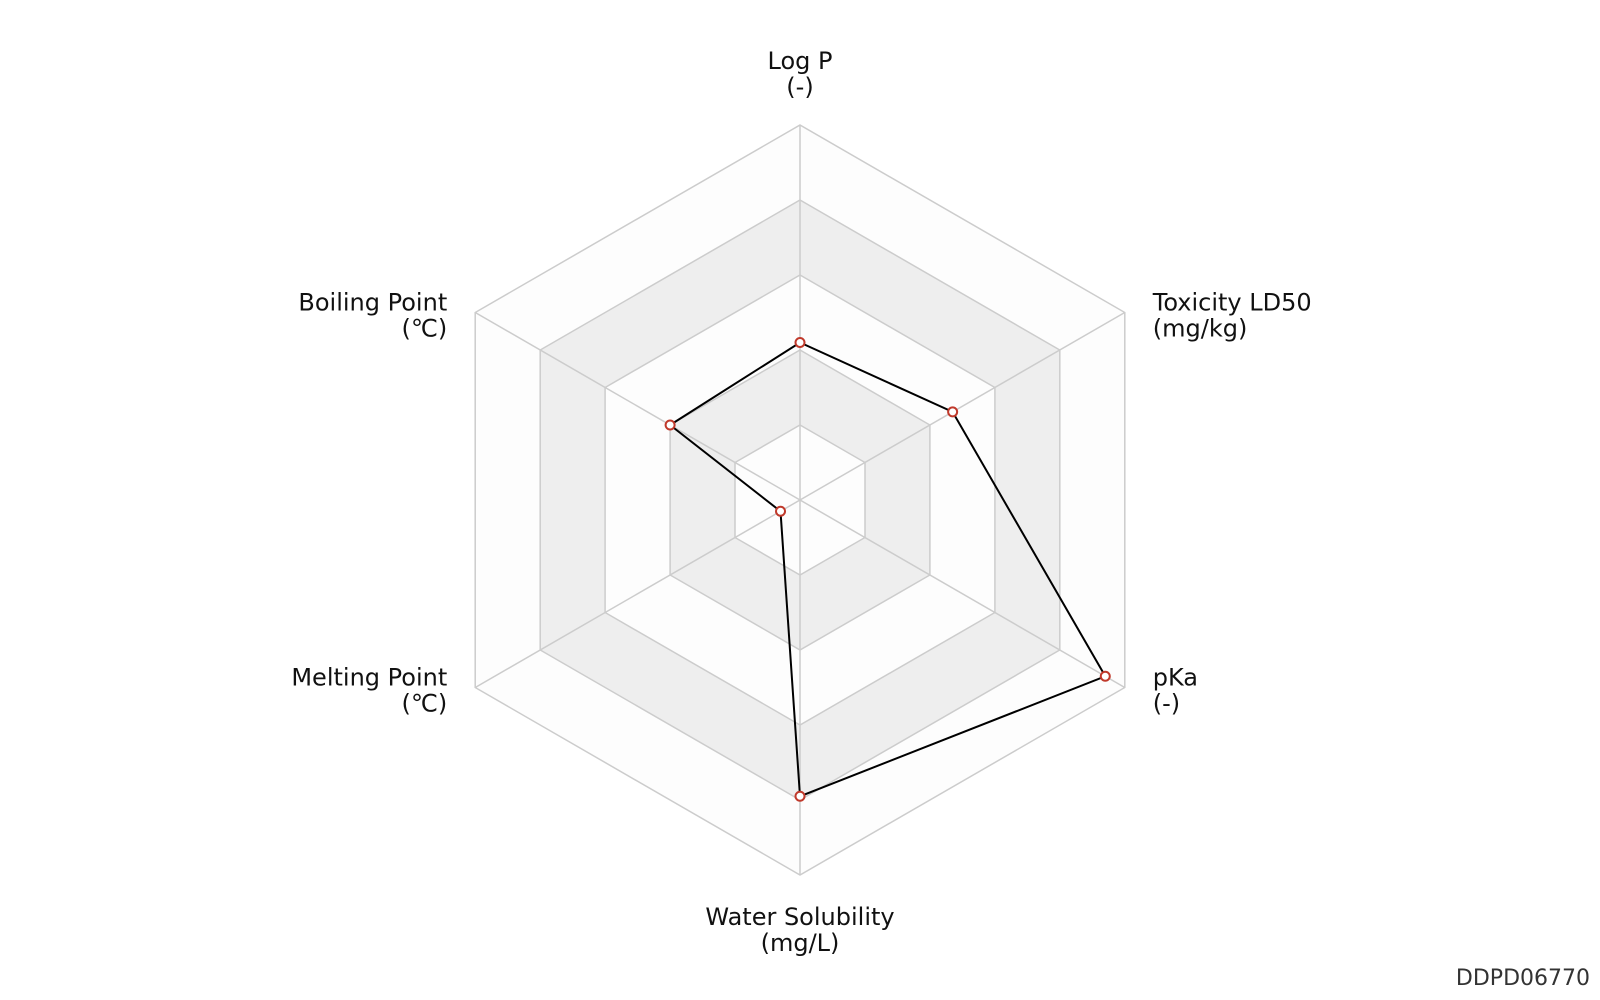 The width and height of the screenshot is (1600, 1000). I want to click on axis-label: Melting Point, so click(369, 678).